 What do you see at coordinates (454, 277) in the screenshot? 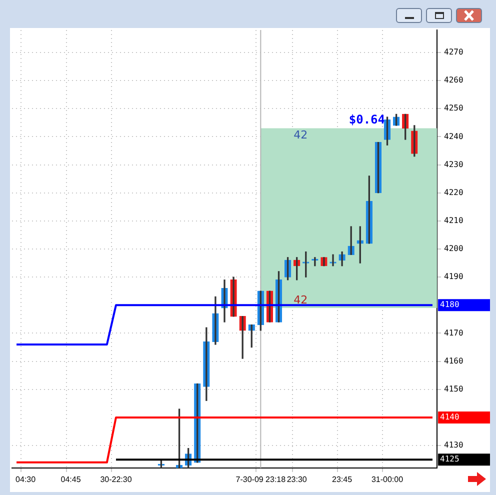
I see `y-tick-label: 4190` at bounding box center [454, 277].